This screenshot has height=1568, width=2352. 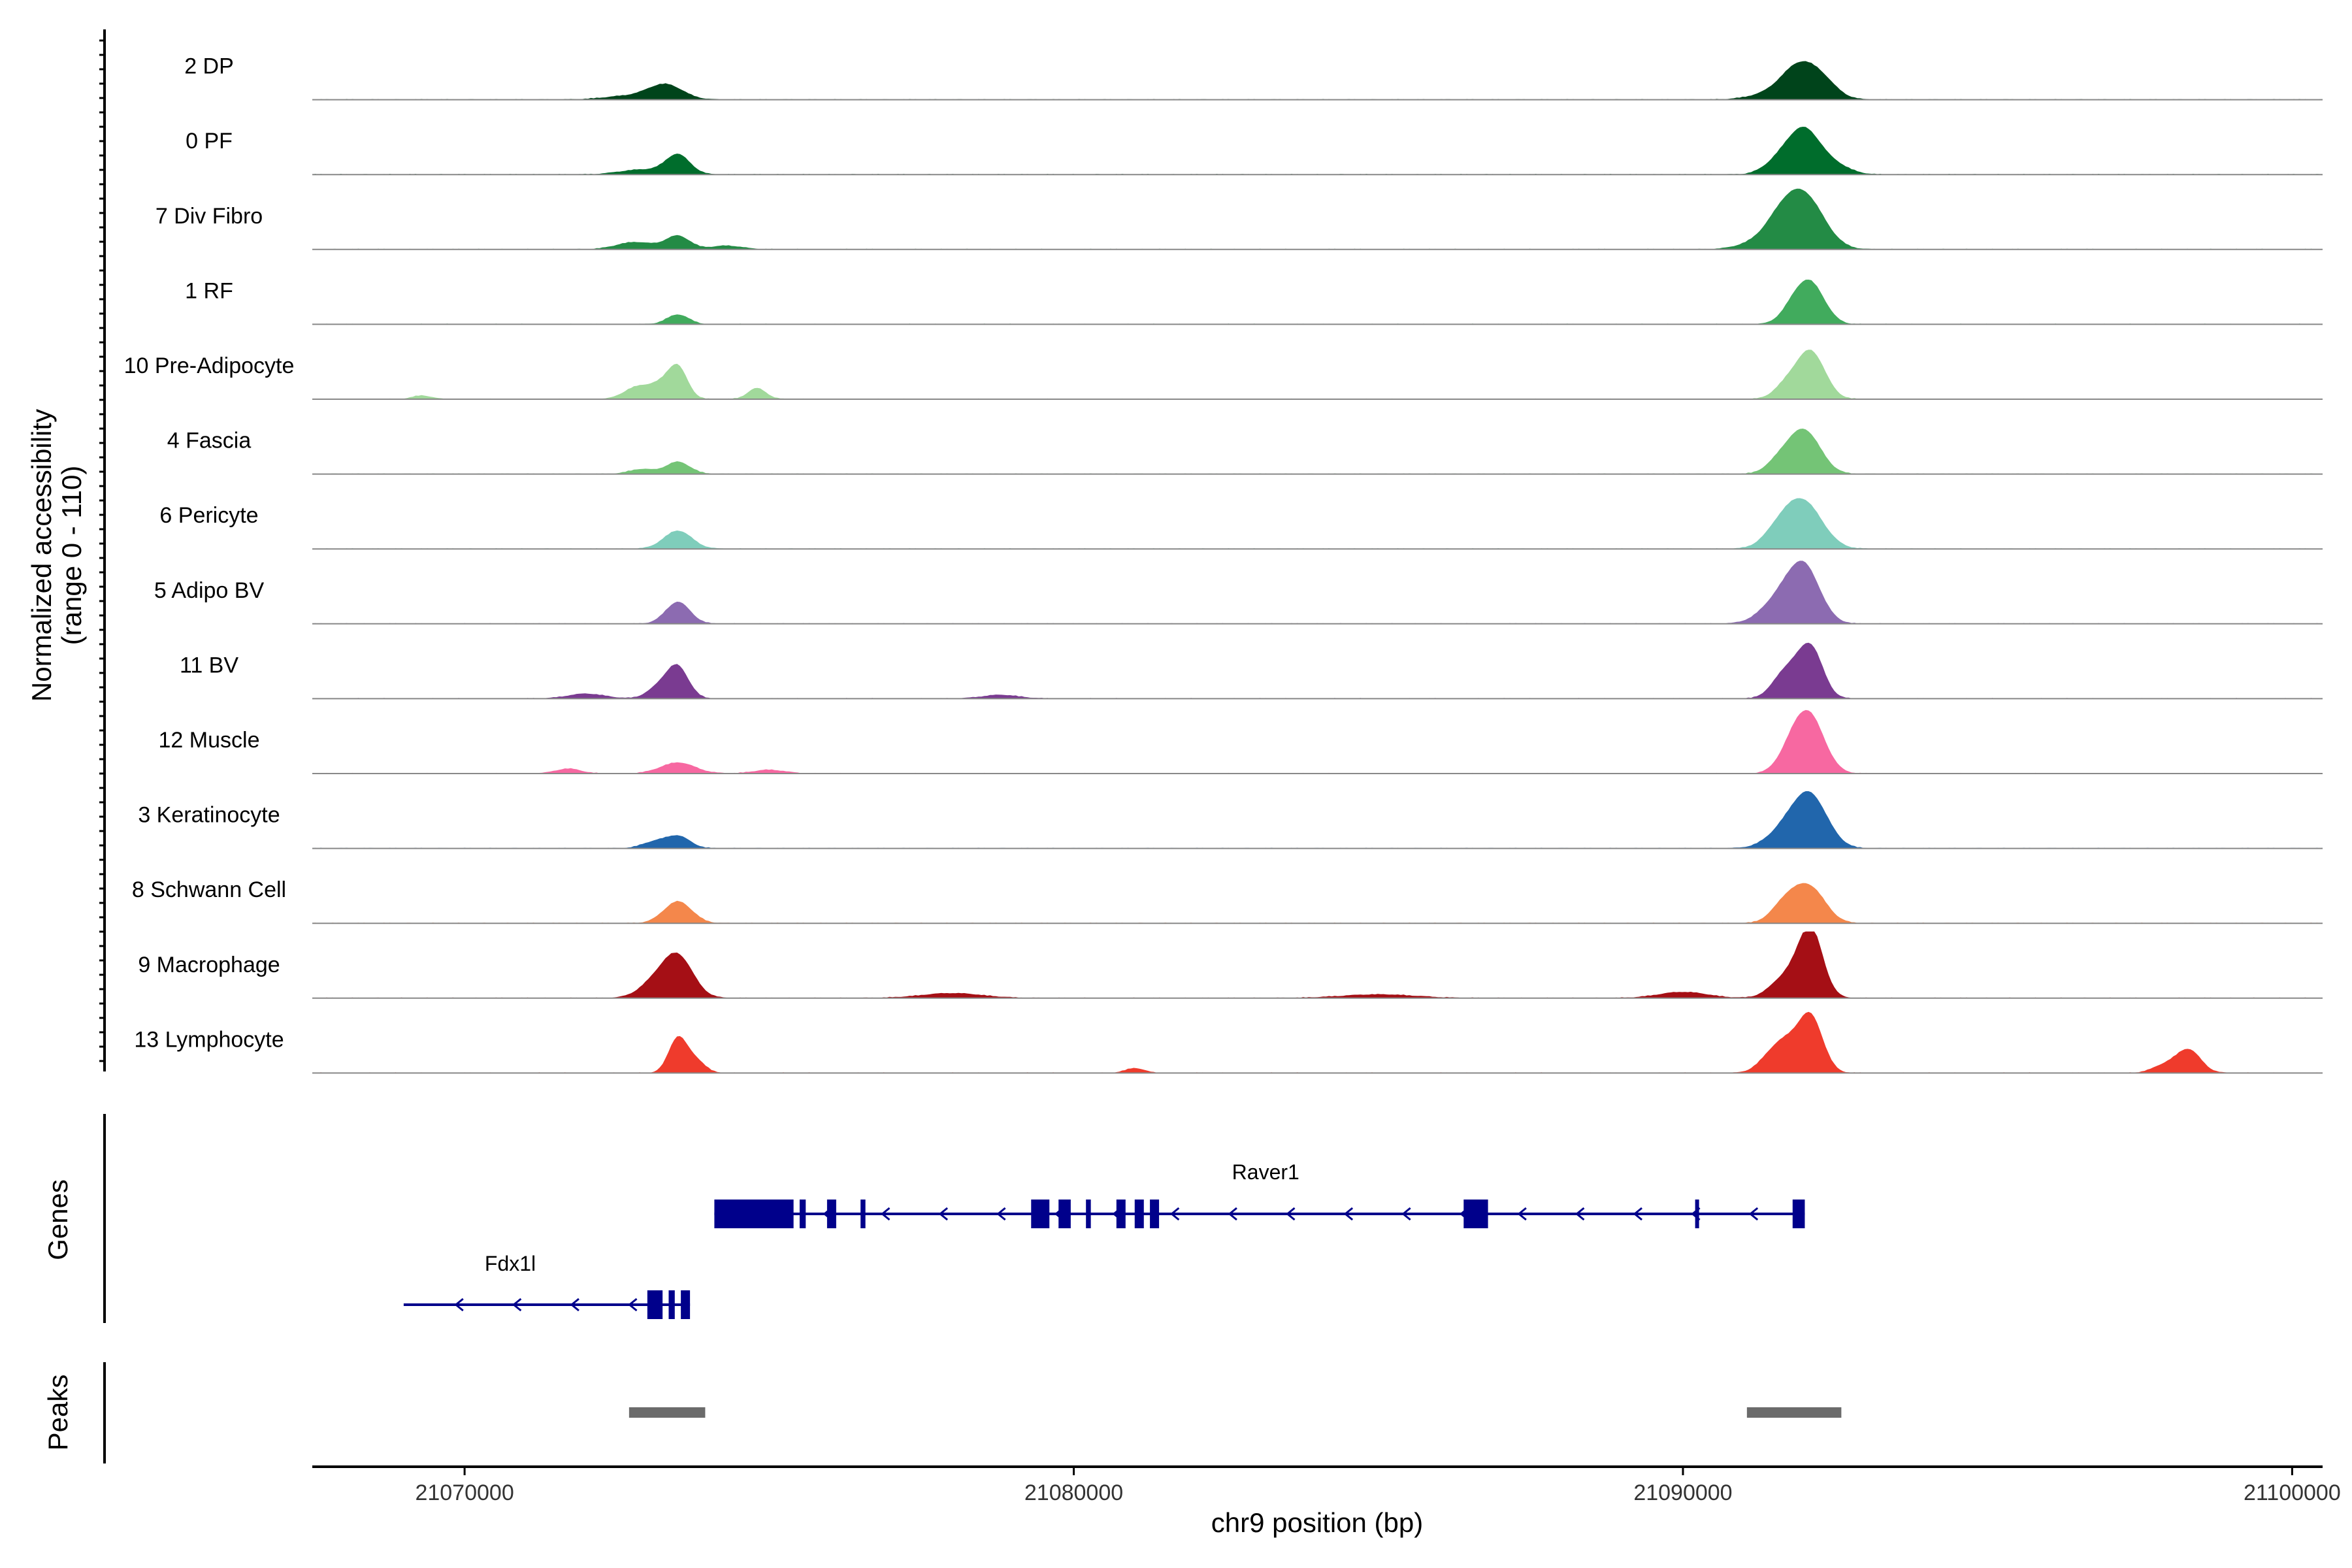 I want to click on track-label: 0 PF, so click(x=209, y=141).